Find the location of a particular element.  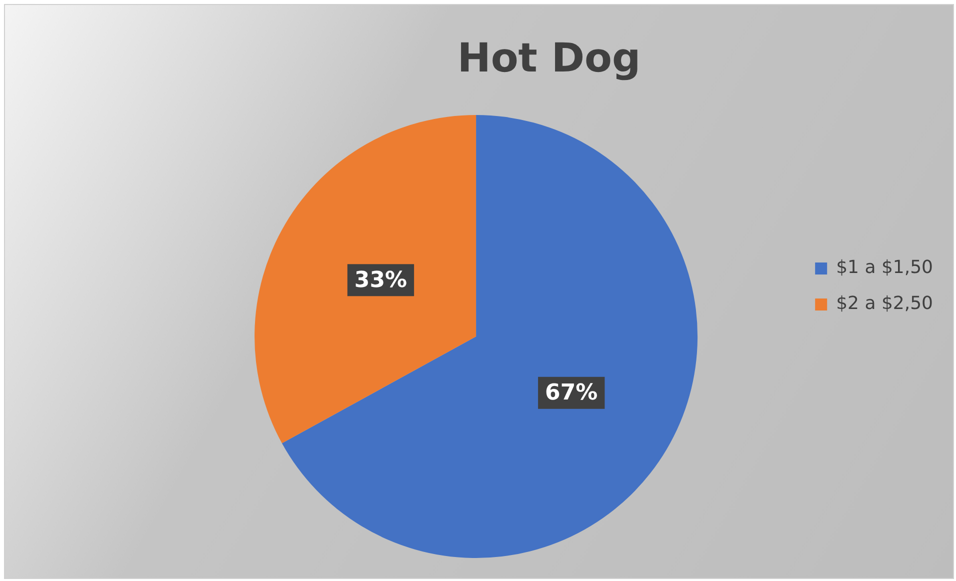

data-label: 67% is located at coordinates (571, 393).